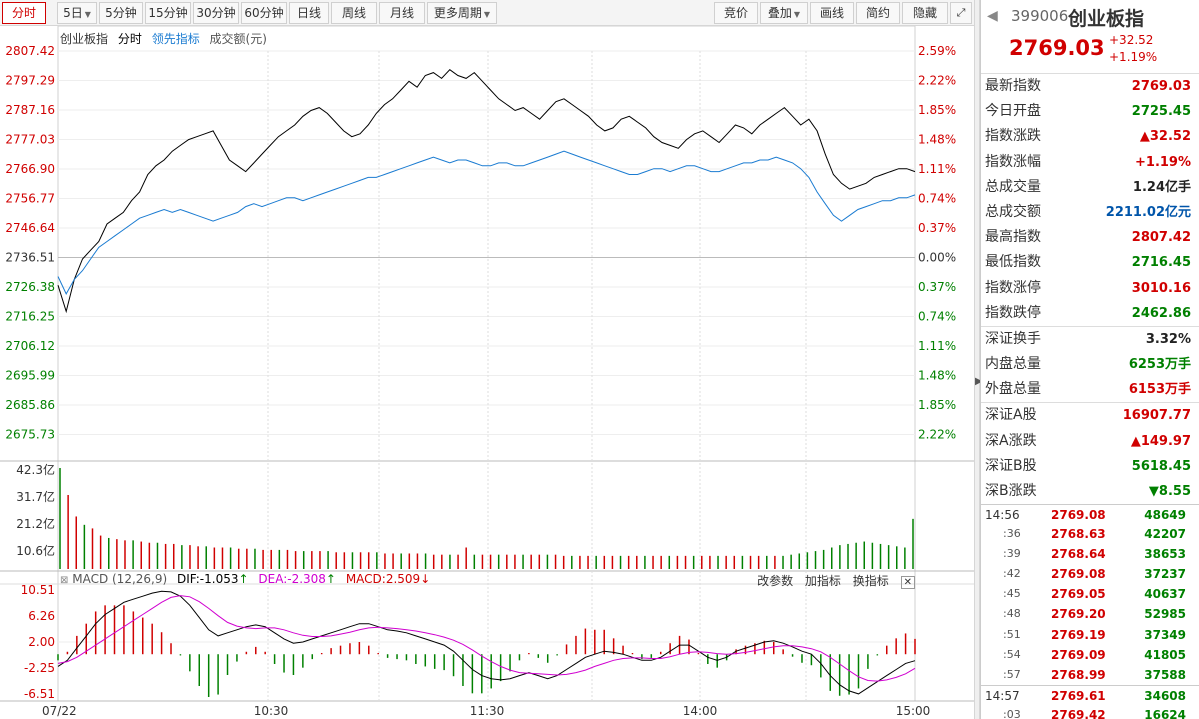 This screenshot has height=719, width=1199. I want to click on tick-row: :36 2768.63 42207, so click(1090, 534).